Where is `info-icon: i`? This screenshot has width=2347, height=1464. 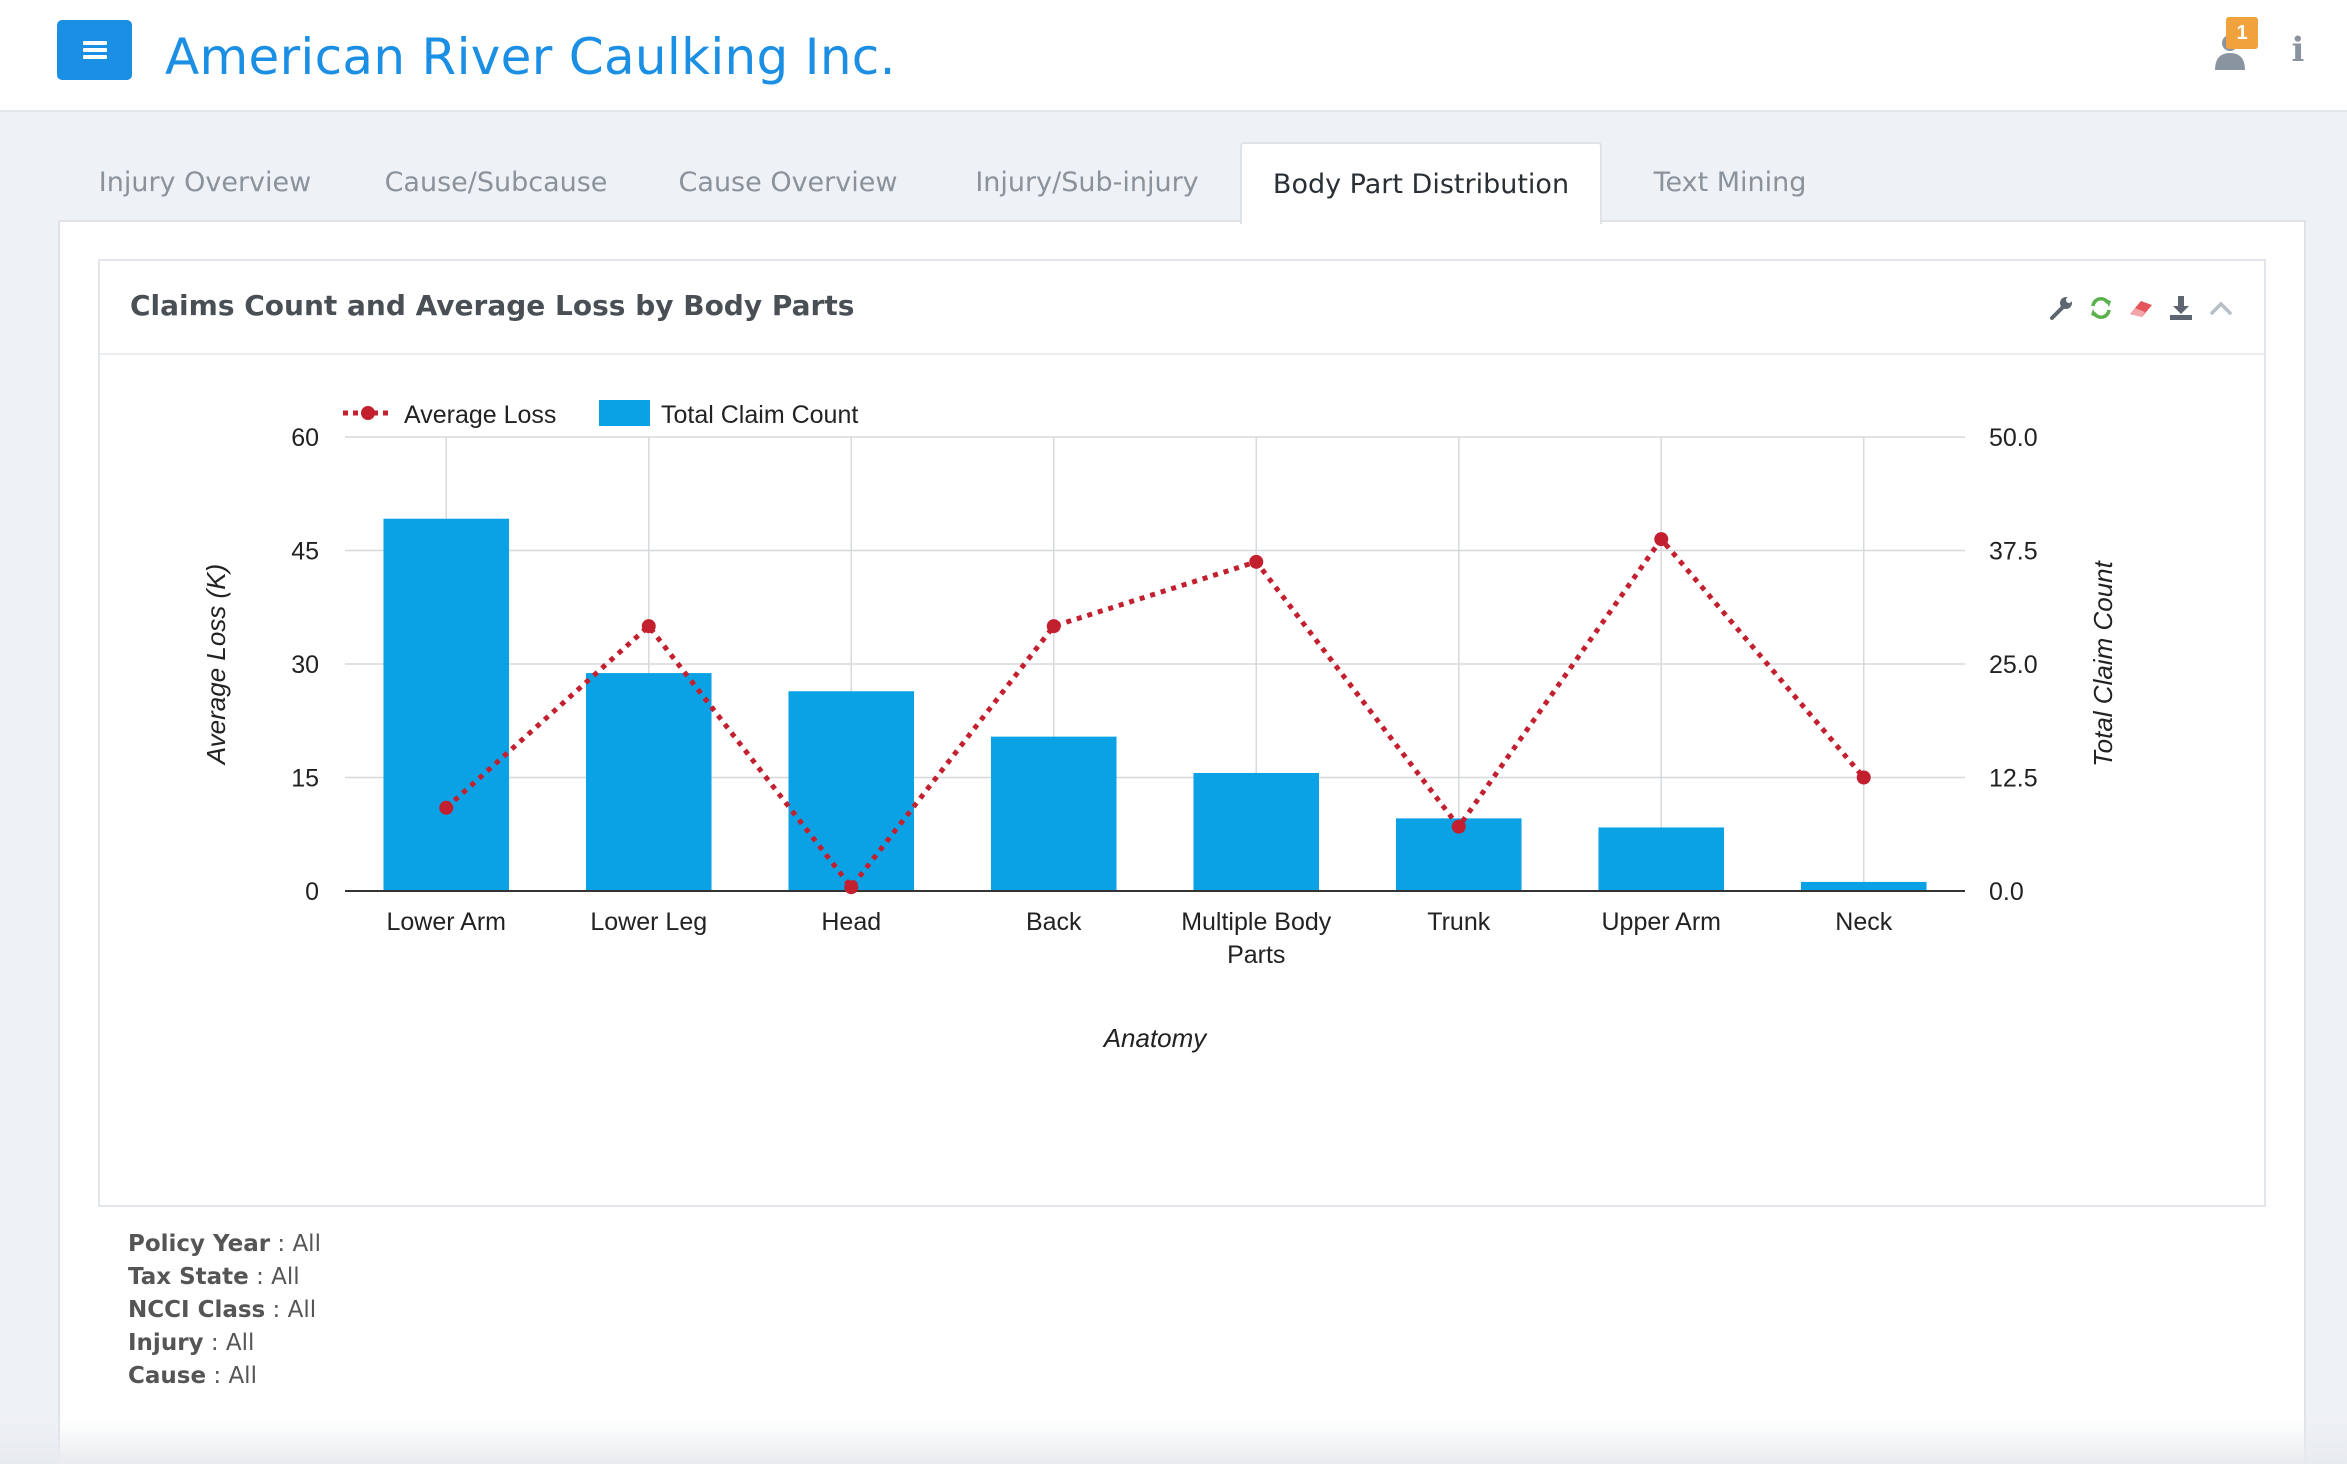
info-icon: i is located at coordinates (2298, 50).